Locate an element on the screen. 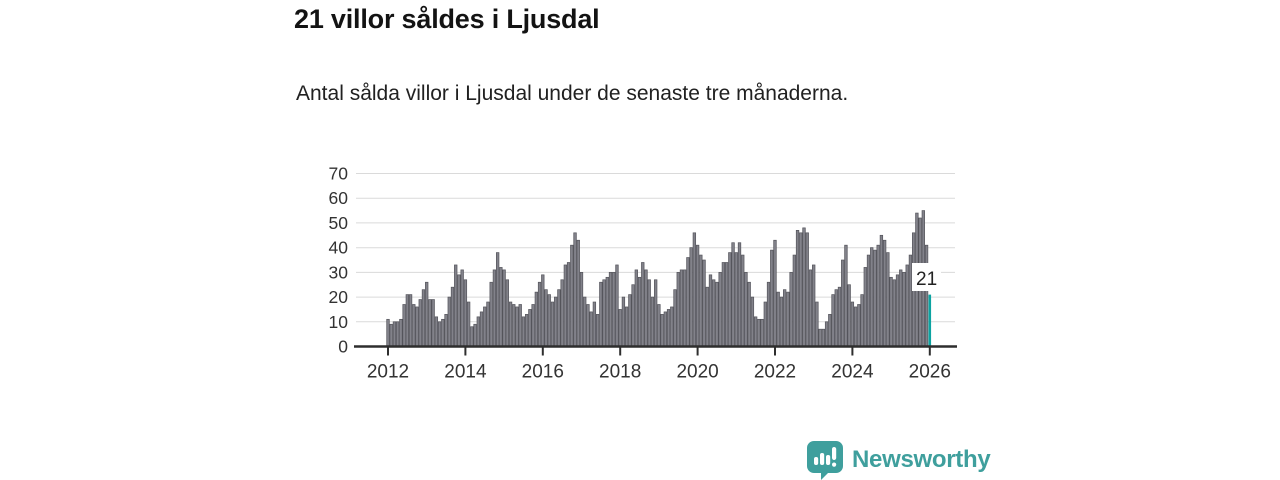 This screenshot has width=1280, height=480. newsworthy-logo-icon is located at coordinates (825, 460).